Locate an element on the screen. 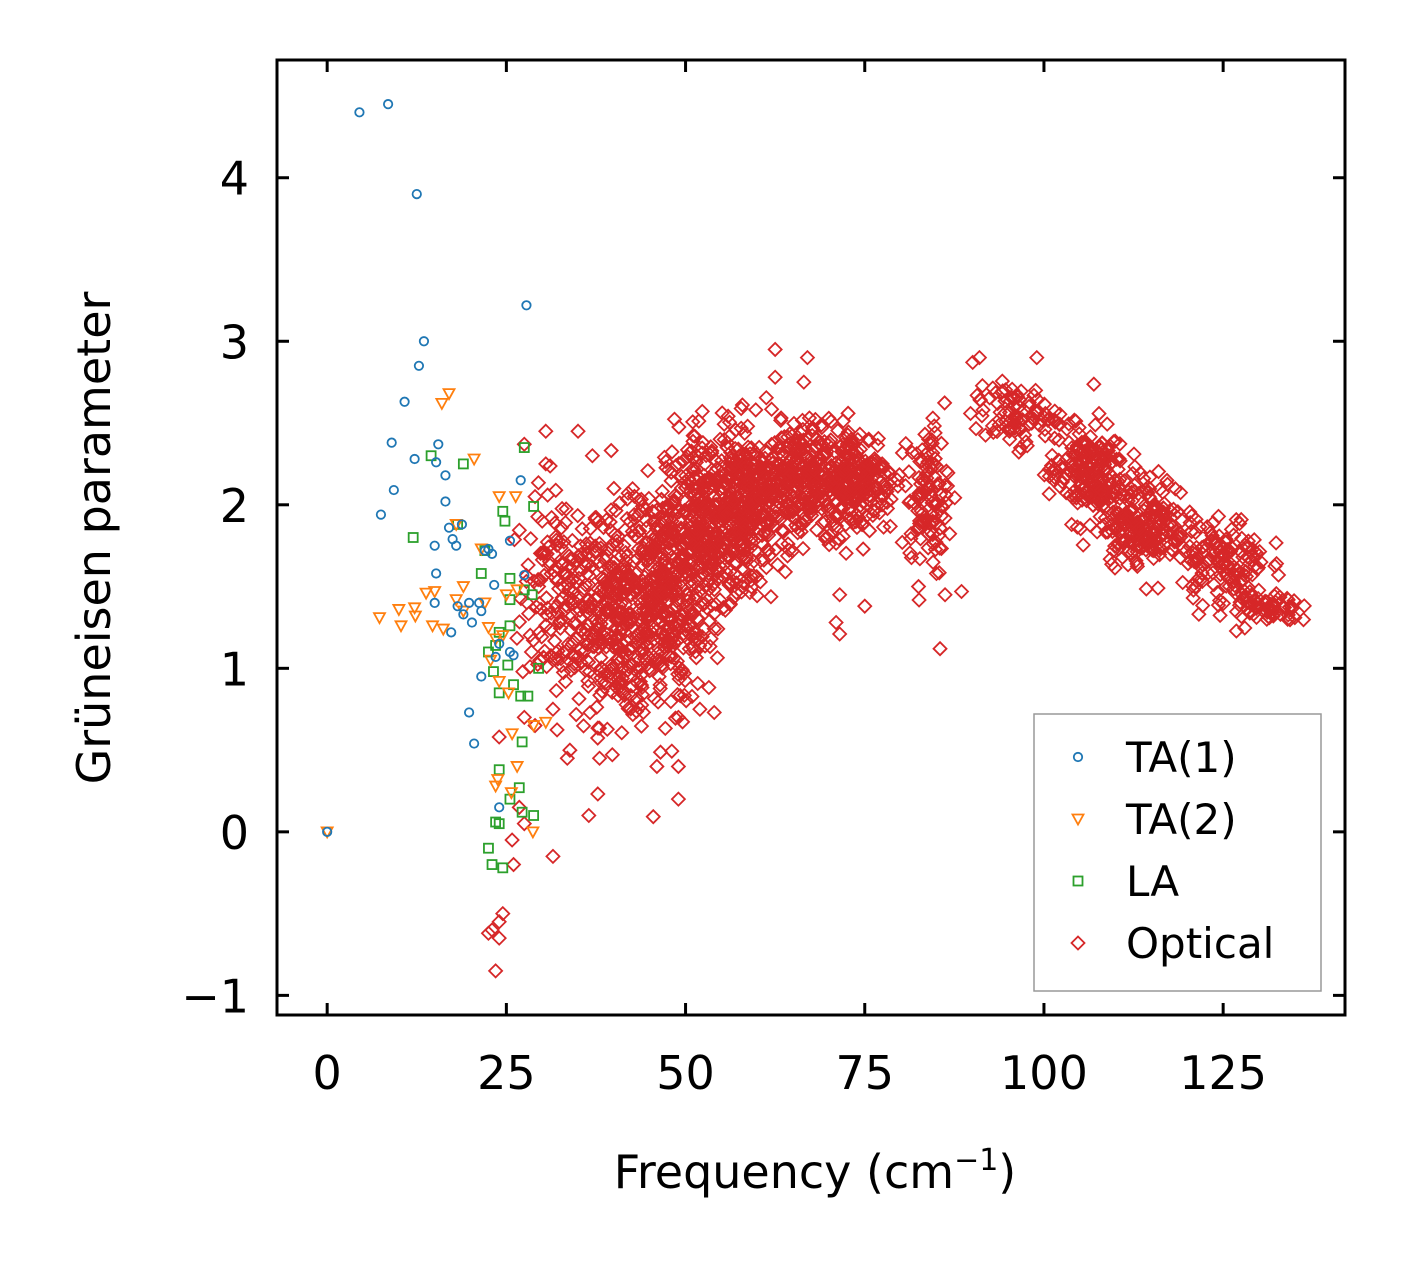 The width and height of the screenshot is (1406, 1264). y-tick-label: −1 is located at coordinates (215, 996).